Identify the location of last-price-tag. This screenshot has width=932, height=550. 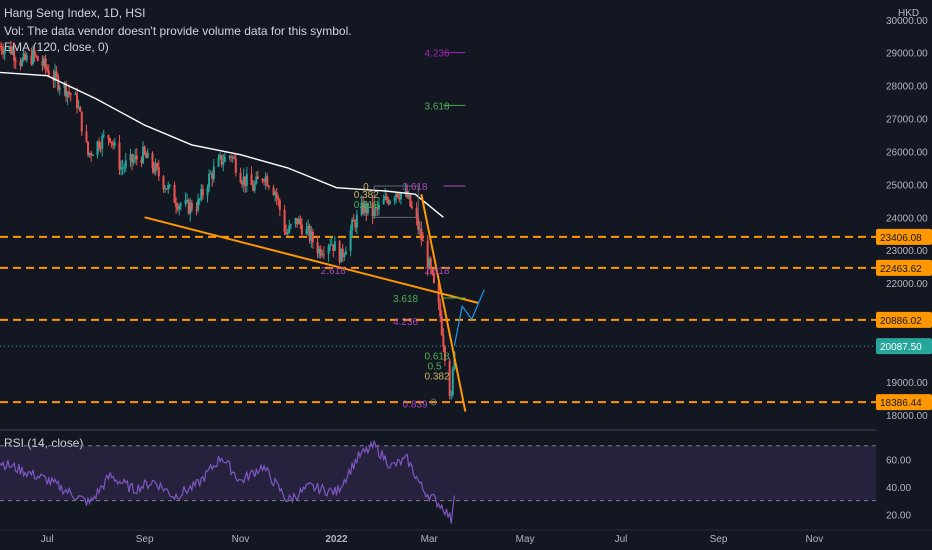
(904, 346).